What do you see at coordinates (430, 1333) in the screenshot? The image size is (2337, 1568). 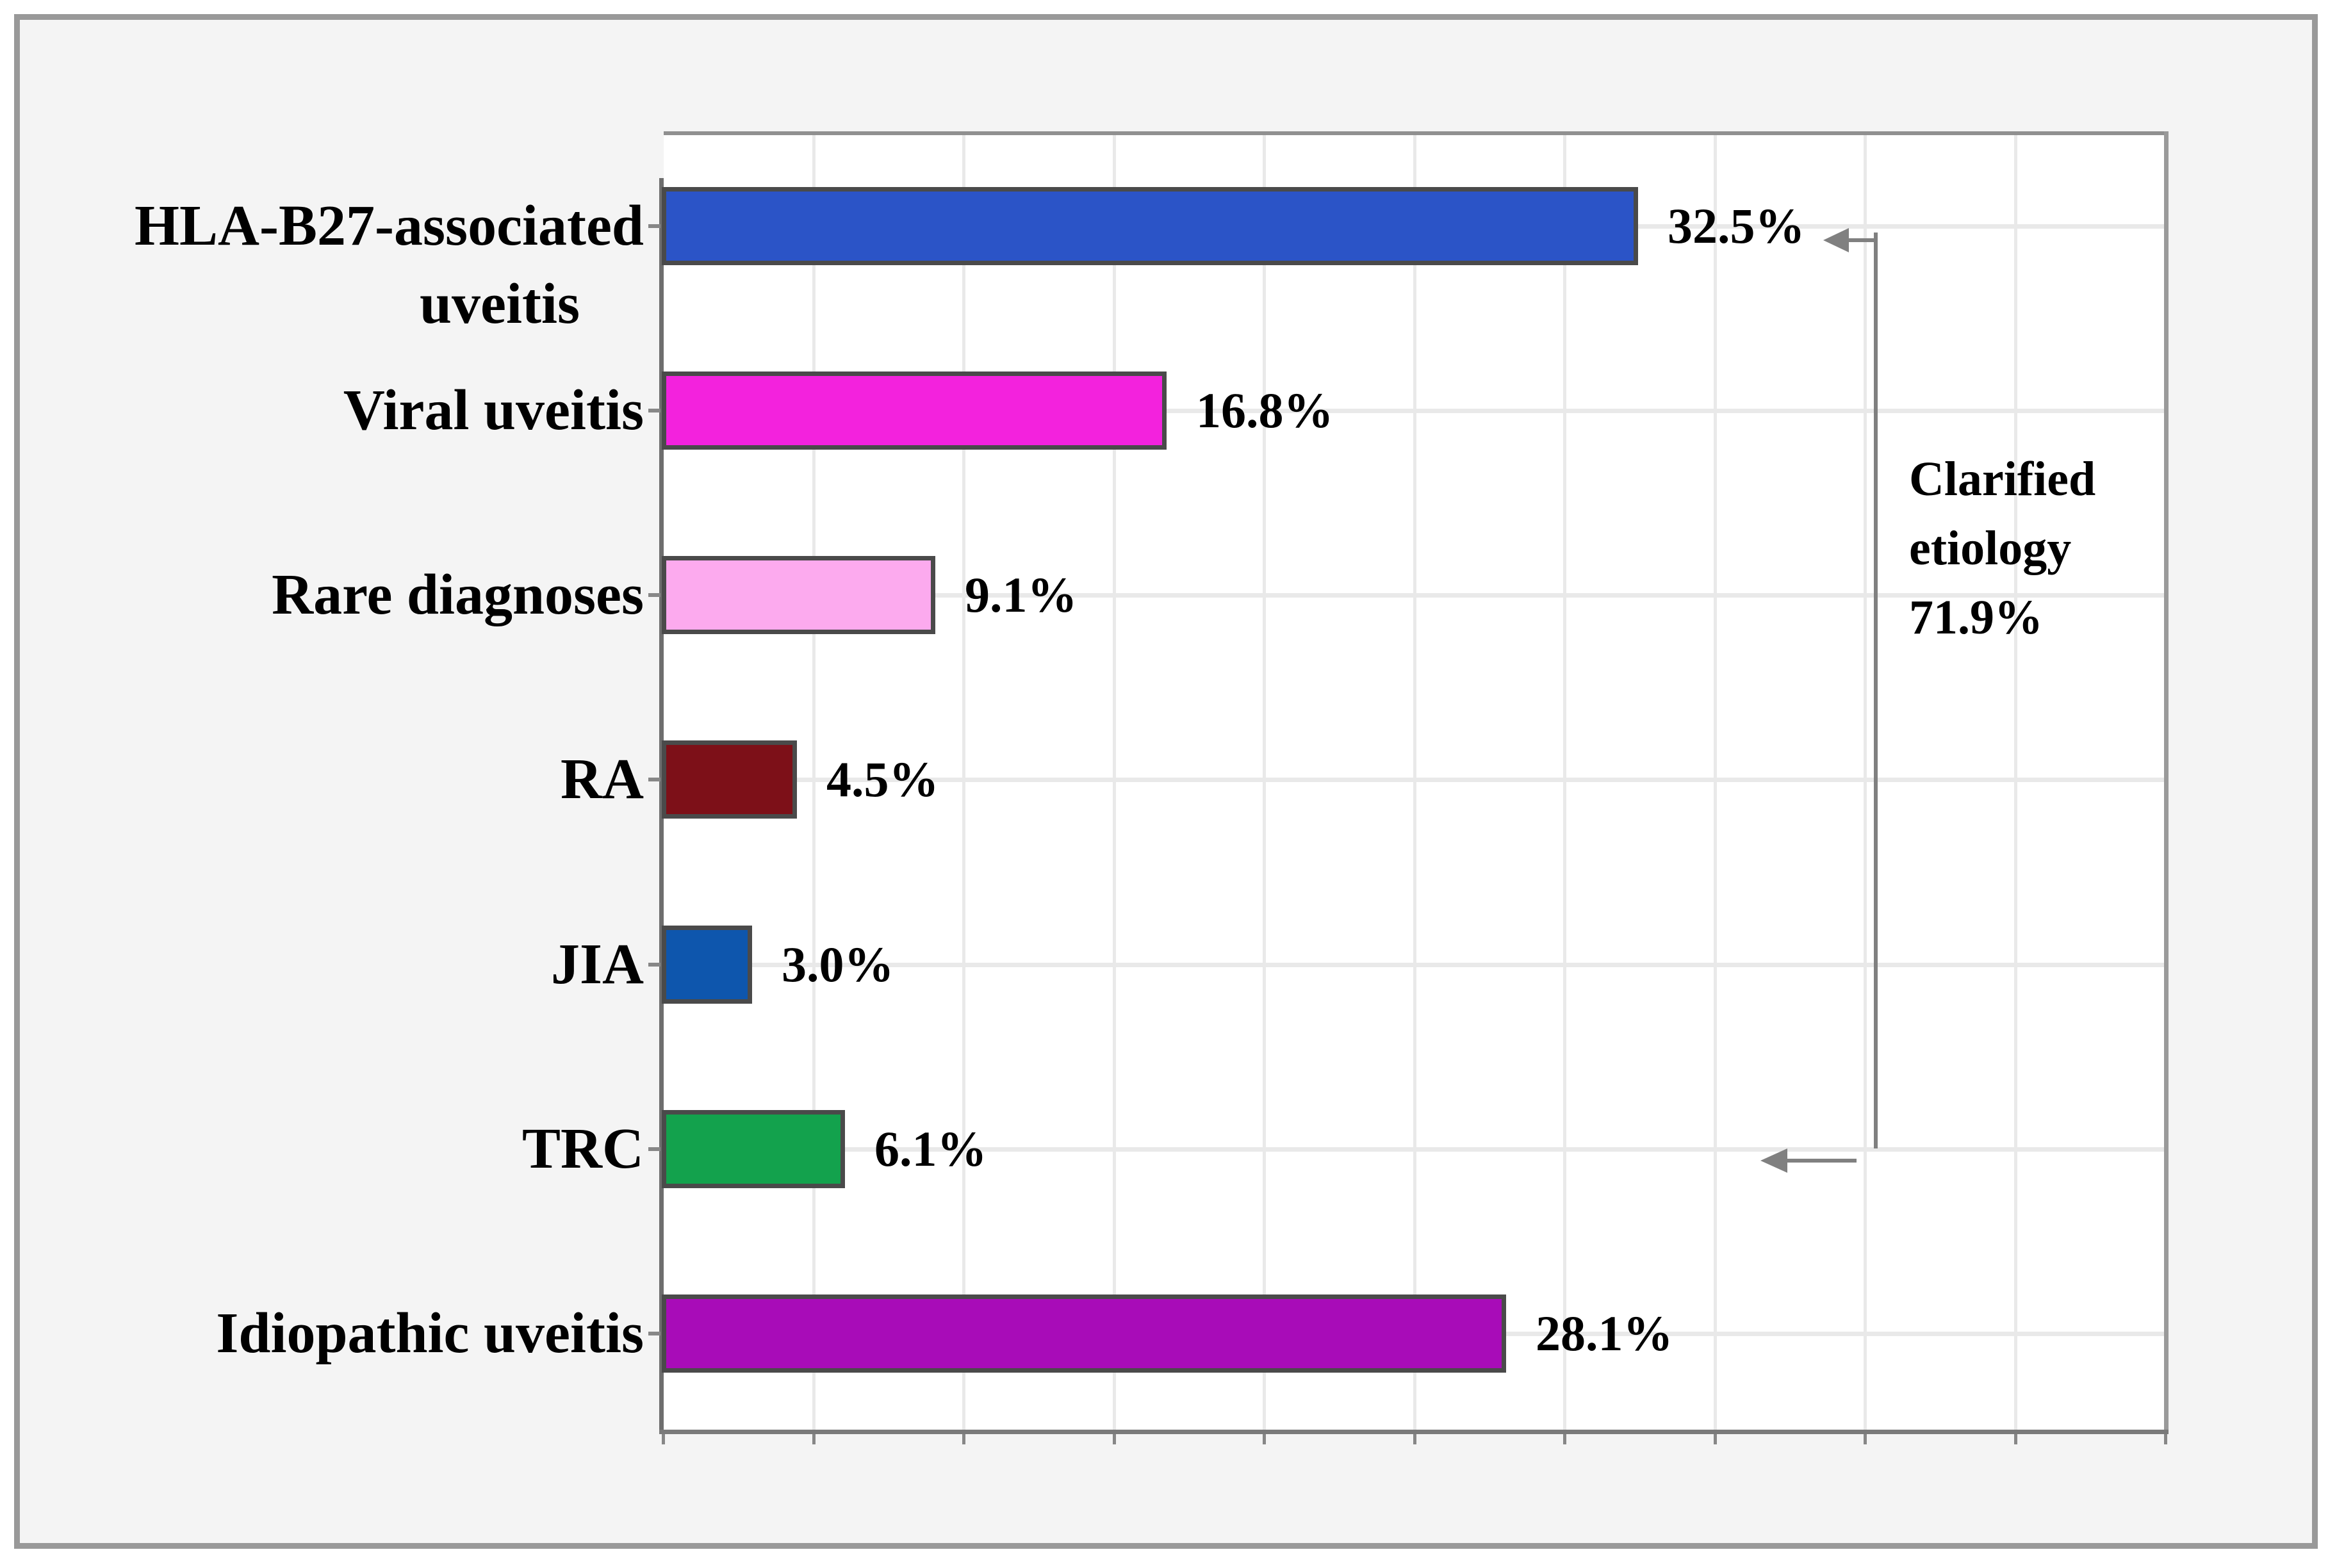 I see `category-label-line: Idiopathic uveitis` at bounding box center [430, 1333].